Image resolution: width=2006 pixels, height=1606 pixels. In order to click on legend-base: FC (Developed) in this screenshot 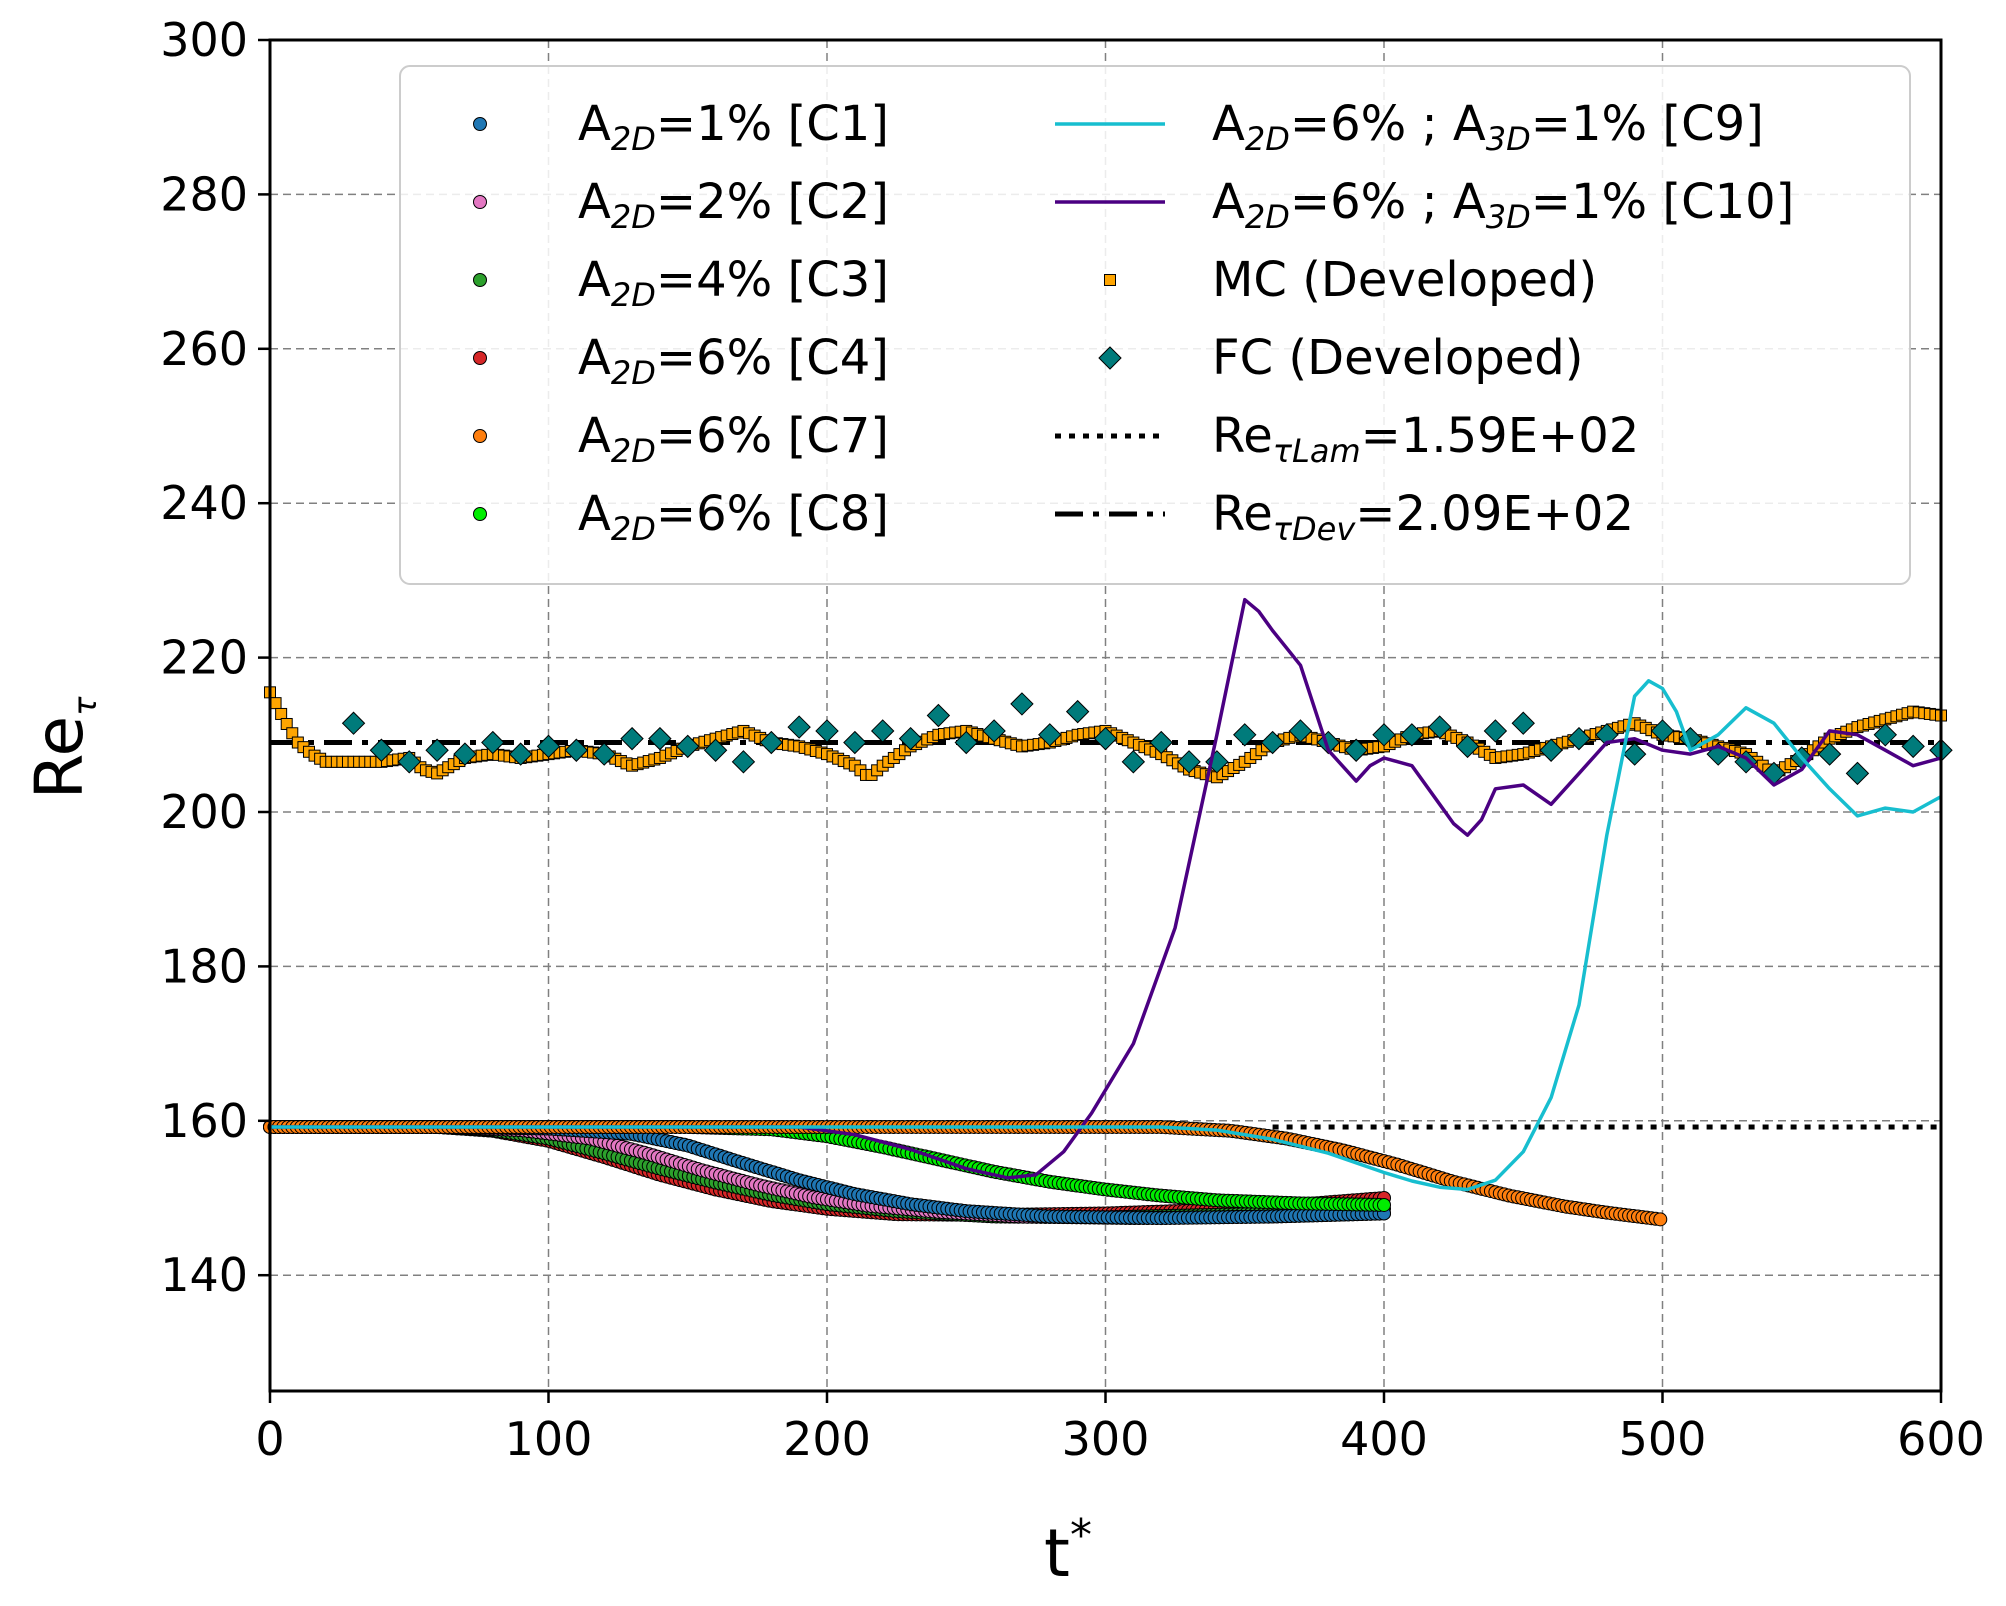, I will do `click(1397, 358)`.